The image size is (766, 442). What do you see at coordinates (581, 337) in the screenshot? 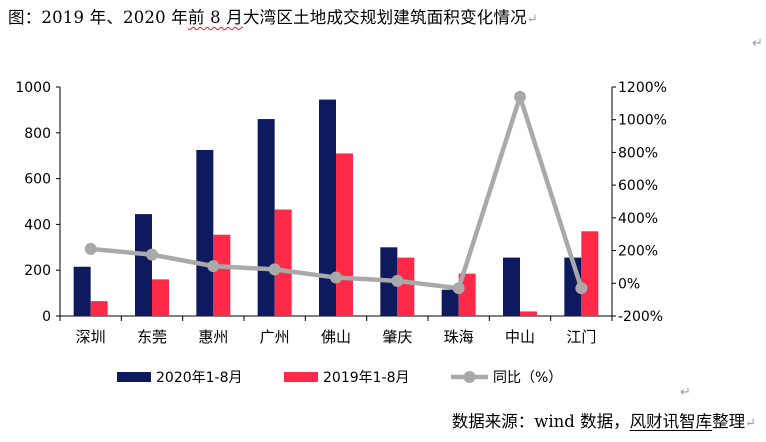
I see `x-tick-label: 江门` at bounding box center [581, 337].